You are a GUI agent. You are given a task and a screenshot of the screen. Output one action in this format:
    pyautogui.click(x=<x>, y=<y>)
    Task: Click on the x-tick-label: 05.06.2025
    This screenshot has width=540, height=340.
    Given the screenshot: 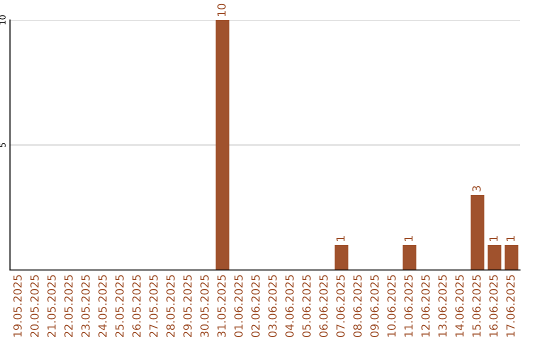 What is the action you would take?
    pyautogui.click(x=306, y=306)
    